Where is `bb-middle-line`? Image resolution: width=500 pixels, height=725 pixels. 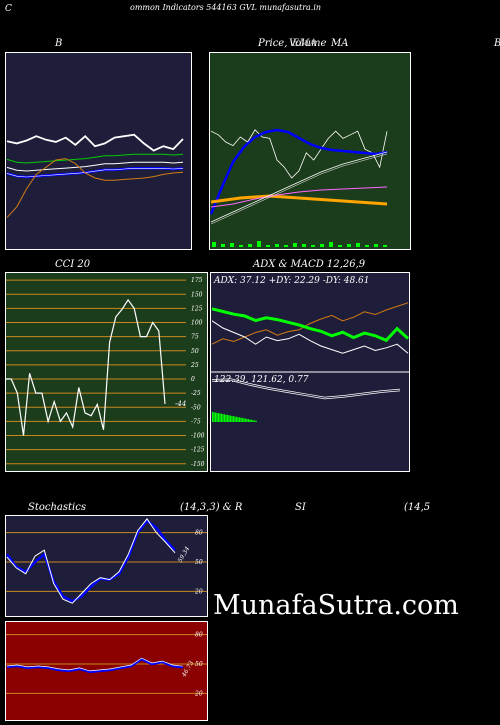
bb-middle-line is located at coordinates (95, 166).